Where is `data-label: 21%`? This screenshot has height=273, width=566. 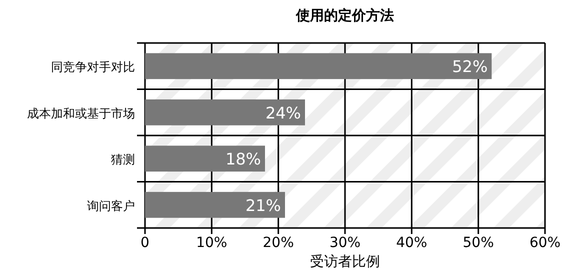
data-label: 21% is located at coordinates (263, 205).